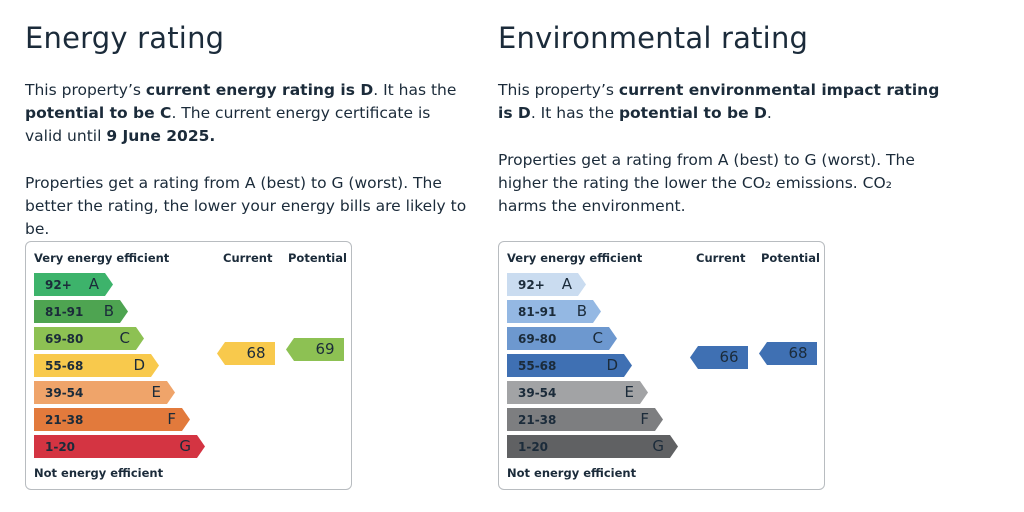 The width and height of the screenshot is (1024, 512). I want to click on potential-rating-value: 69, so click(325, 349).